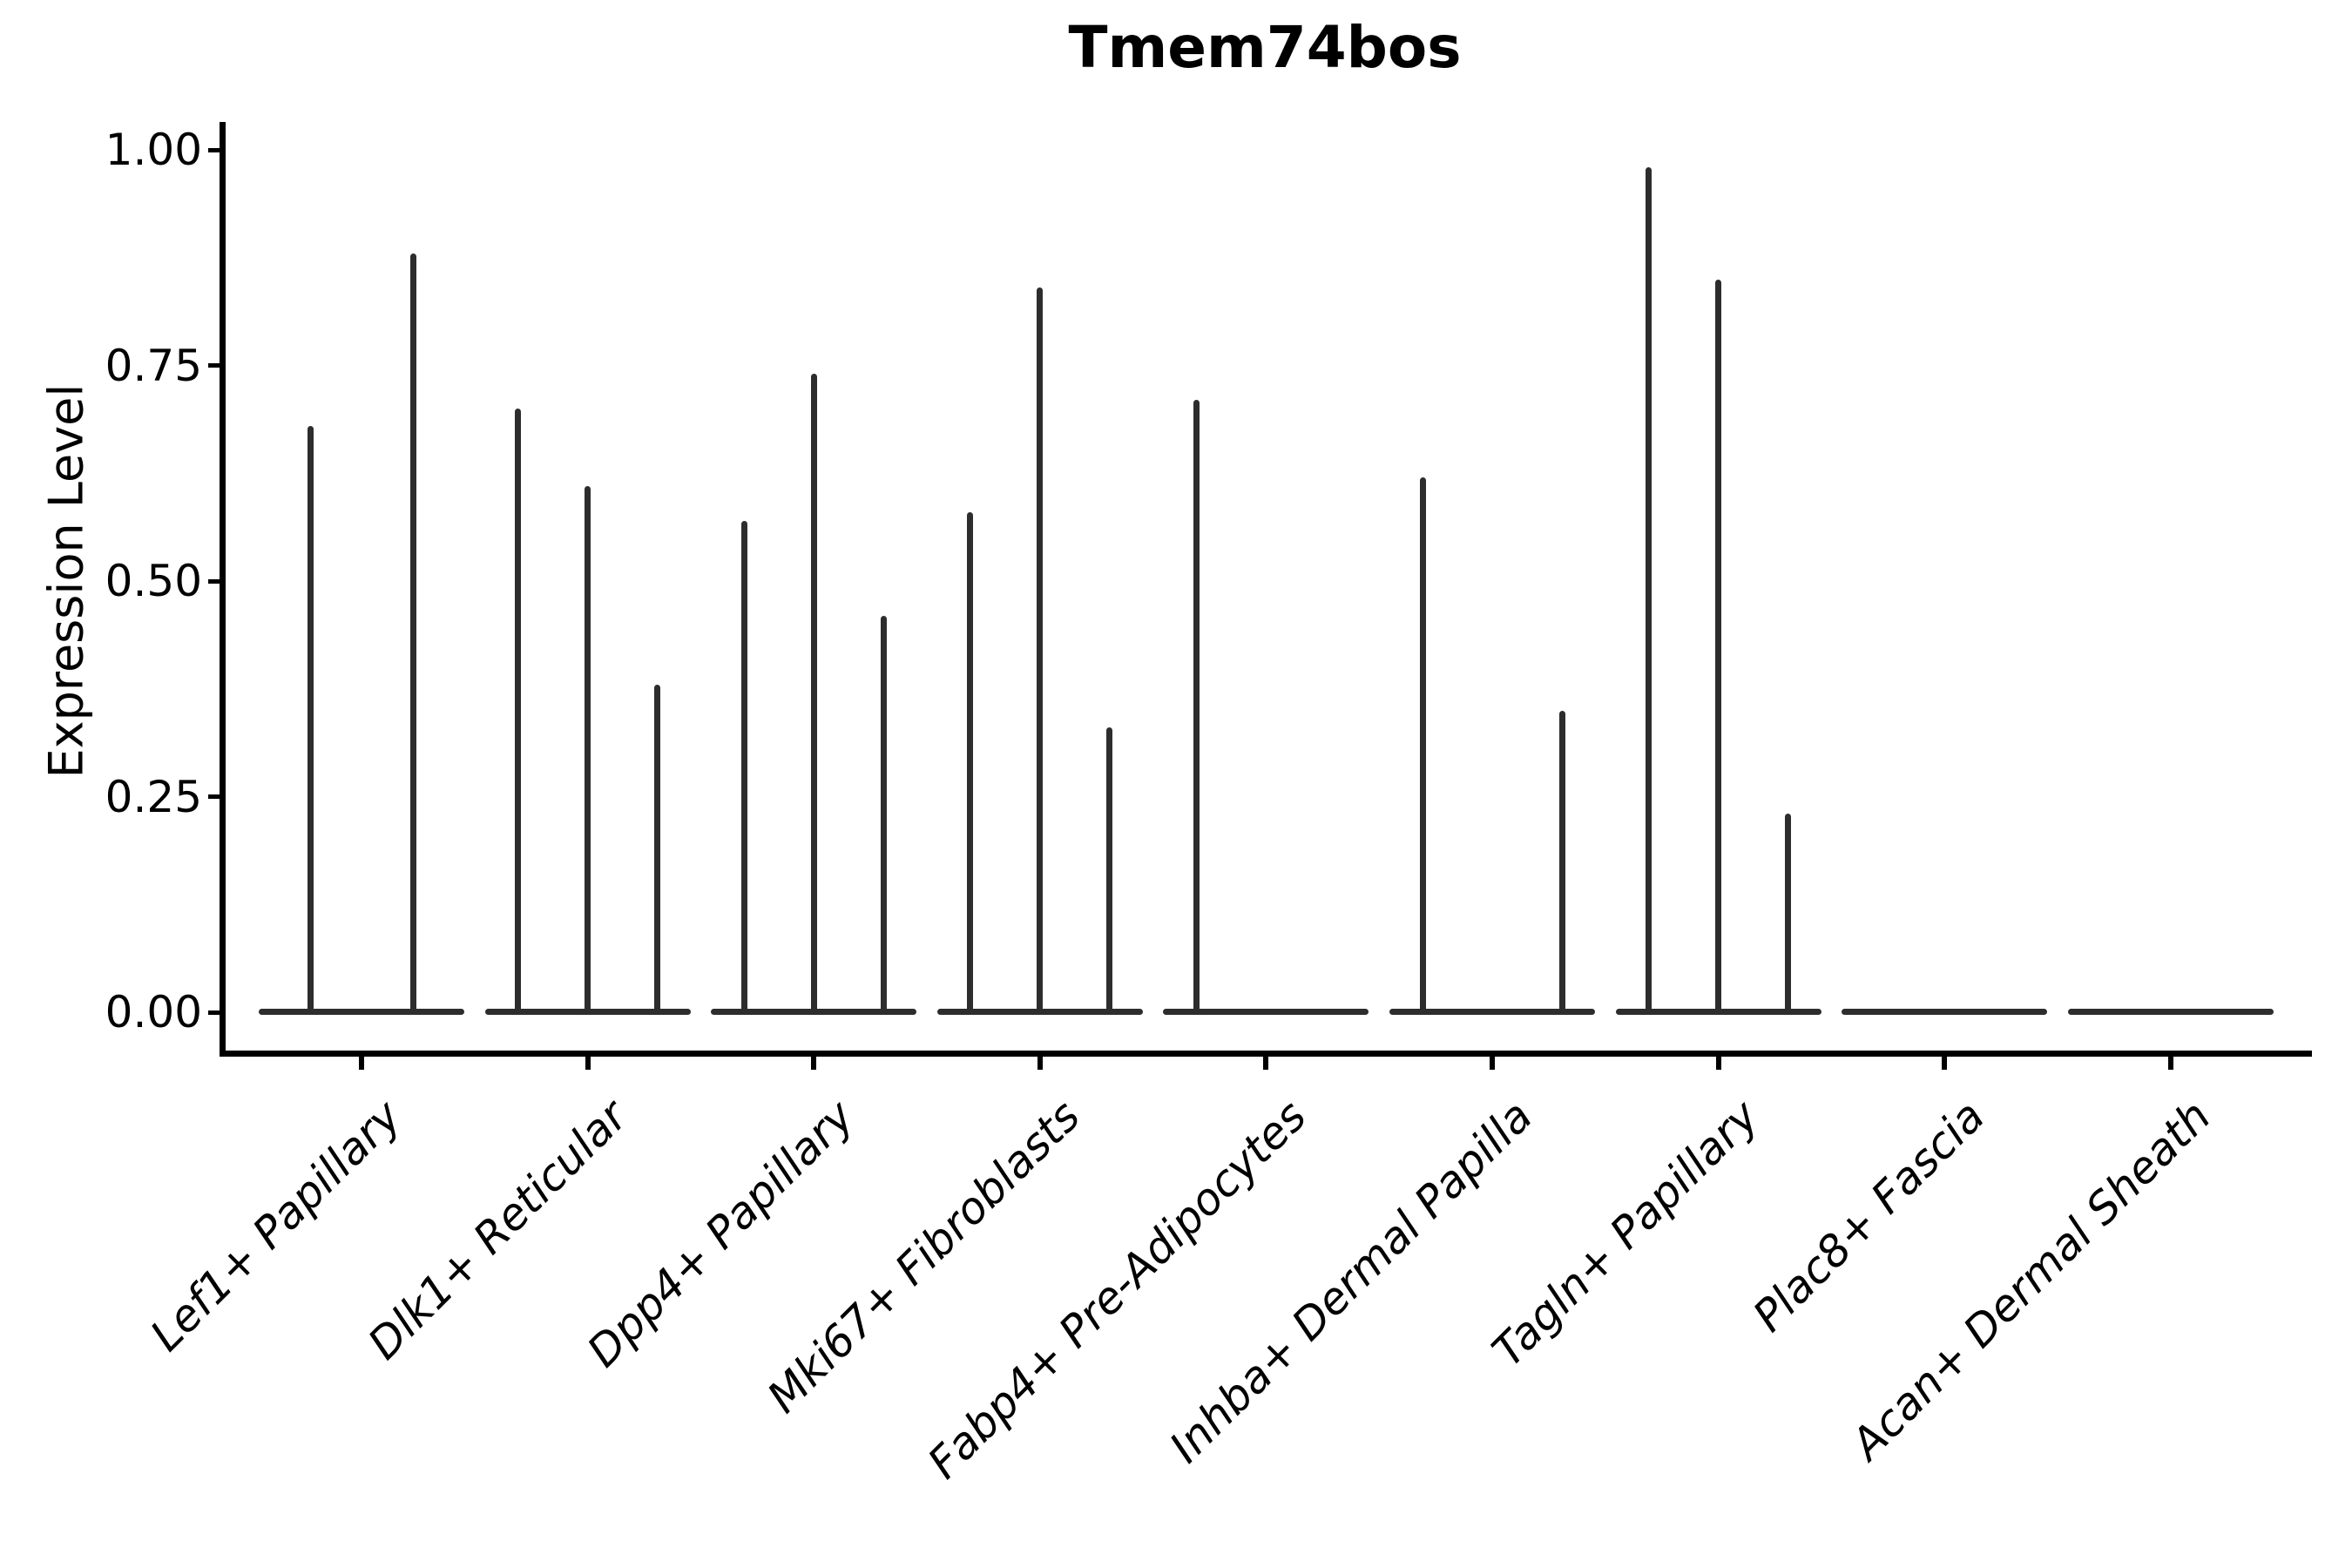 The height and width of the screenshot is (1568, 2352). What do you see at coordinates (1265, 48) in the screenshot?
I see `chart-title: Tmem74bos` at bounding box center [1265, 48].